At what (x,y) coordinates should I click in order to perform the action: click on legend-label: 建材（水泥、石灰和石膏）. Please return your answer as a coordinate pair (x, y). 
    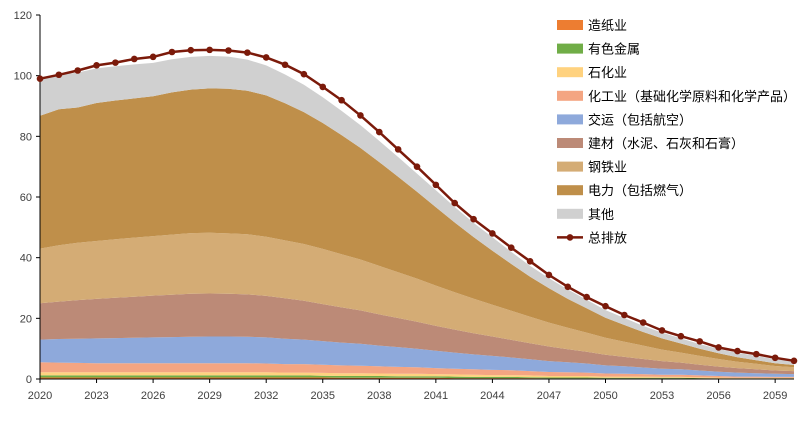
    Looking at the image, I should click on (666, 144).